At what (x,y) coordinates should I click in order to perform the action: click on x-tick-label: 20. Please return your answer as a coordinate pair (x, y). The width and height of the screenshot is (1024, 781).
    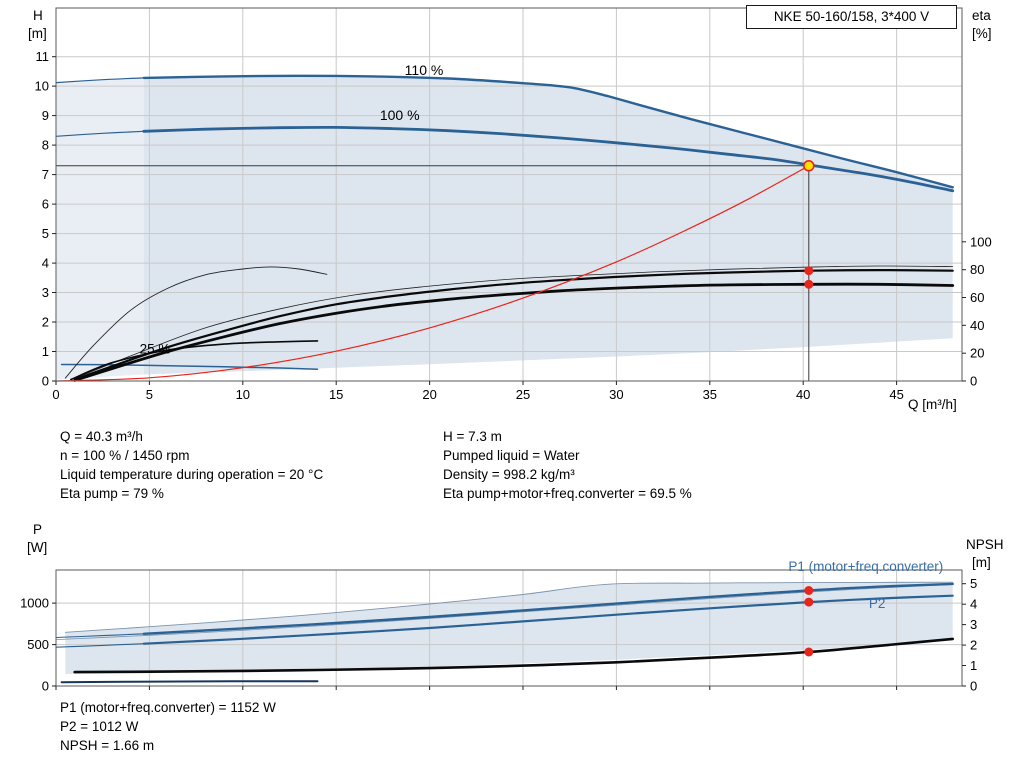
    Looking at the image, I should click on (429, 394).